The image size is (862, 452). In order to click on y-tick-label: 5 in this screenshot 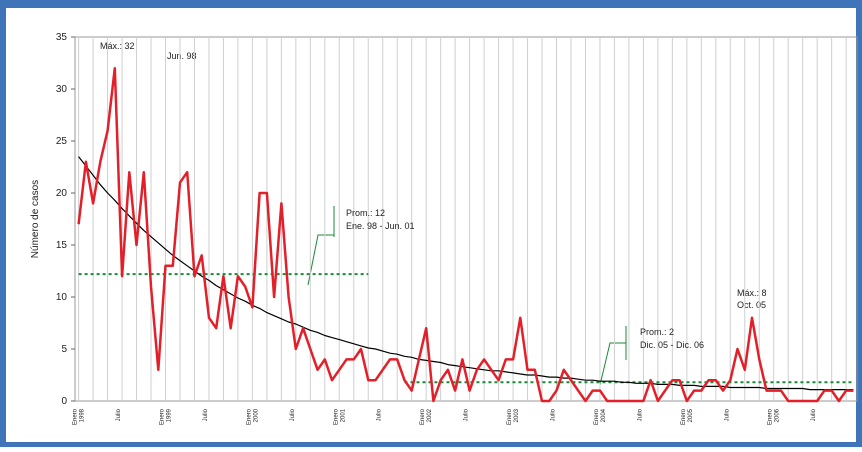, I will do `click(64, 349)`.